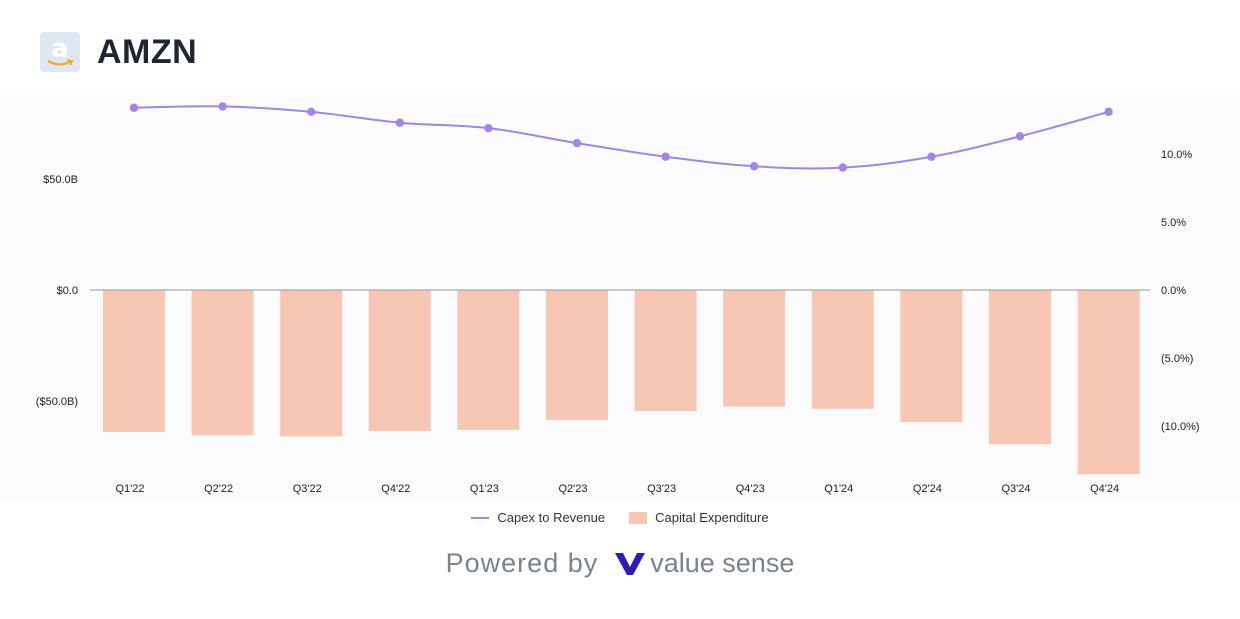 The height and width of the screenshot is (619, 1240). I want to click on amazon-logo-letter: a, so click(60, 49).